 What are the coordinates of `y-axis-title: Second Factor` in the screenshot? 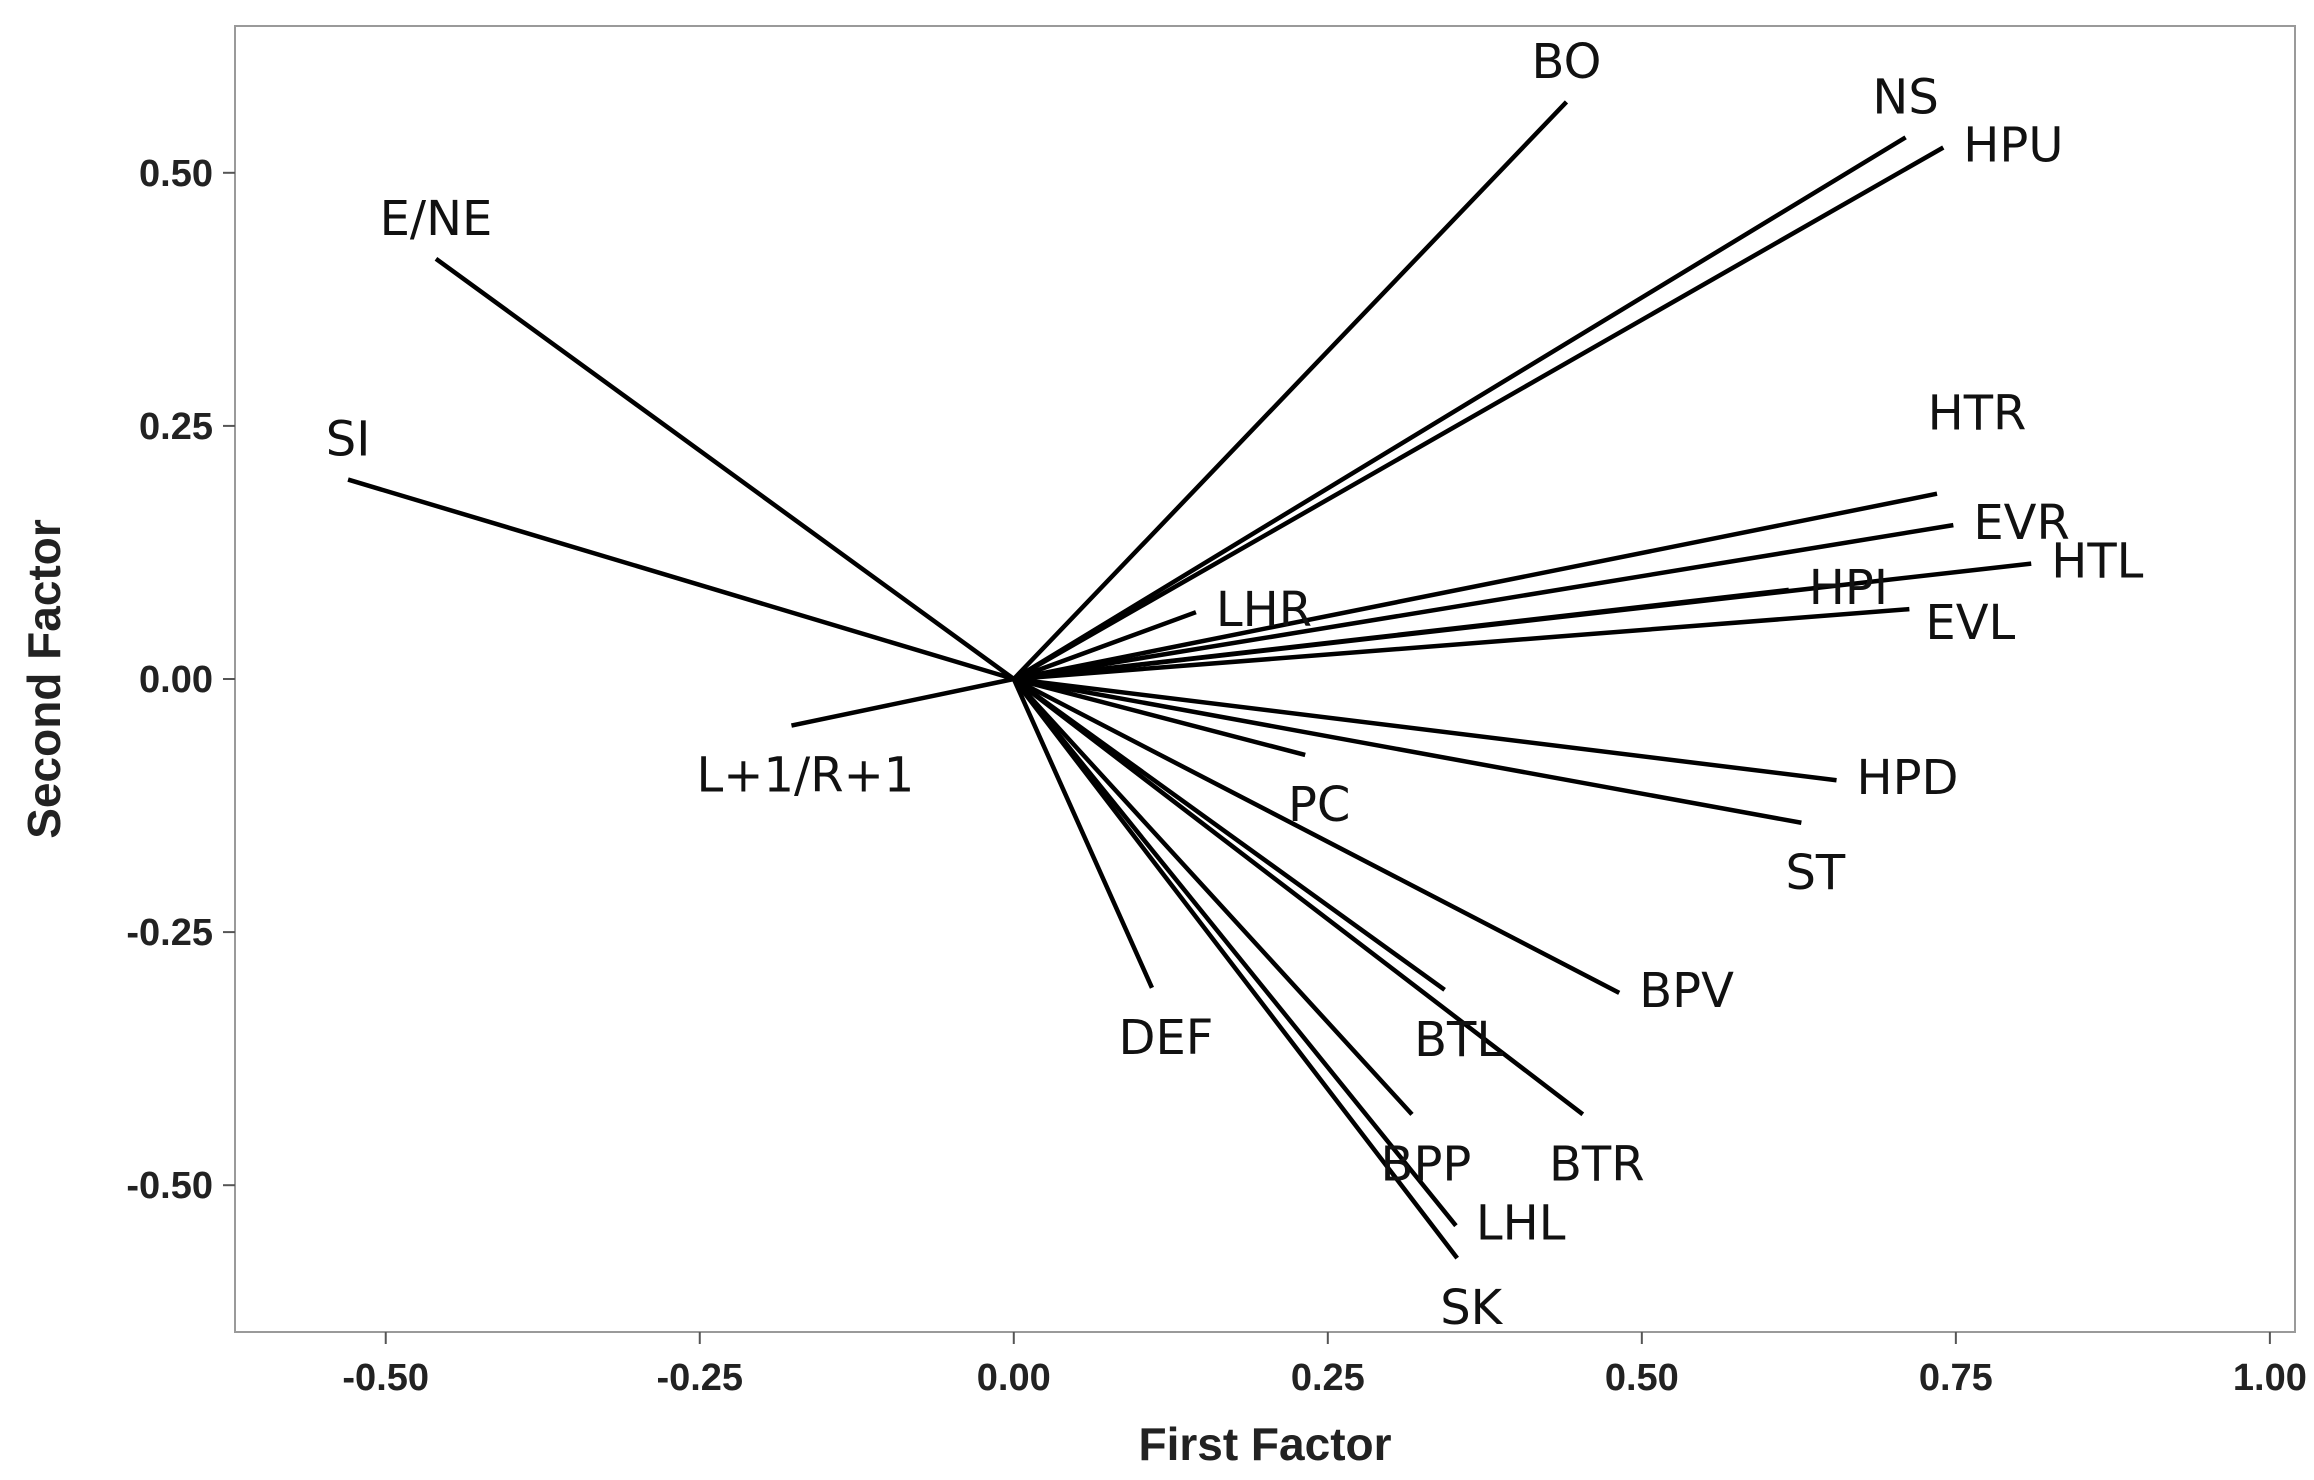 It's located at (44, 679).